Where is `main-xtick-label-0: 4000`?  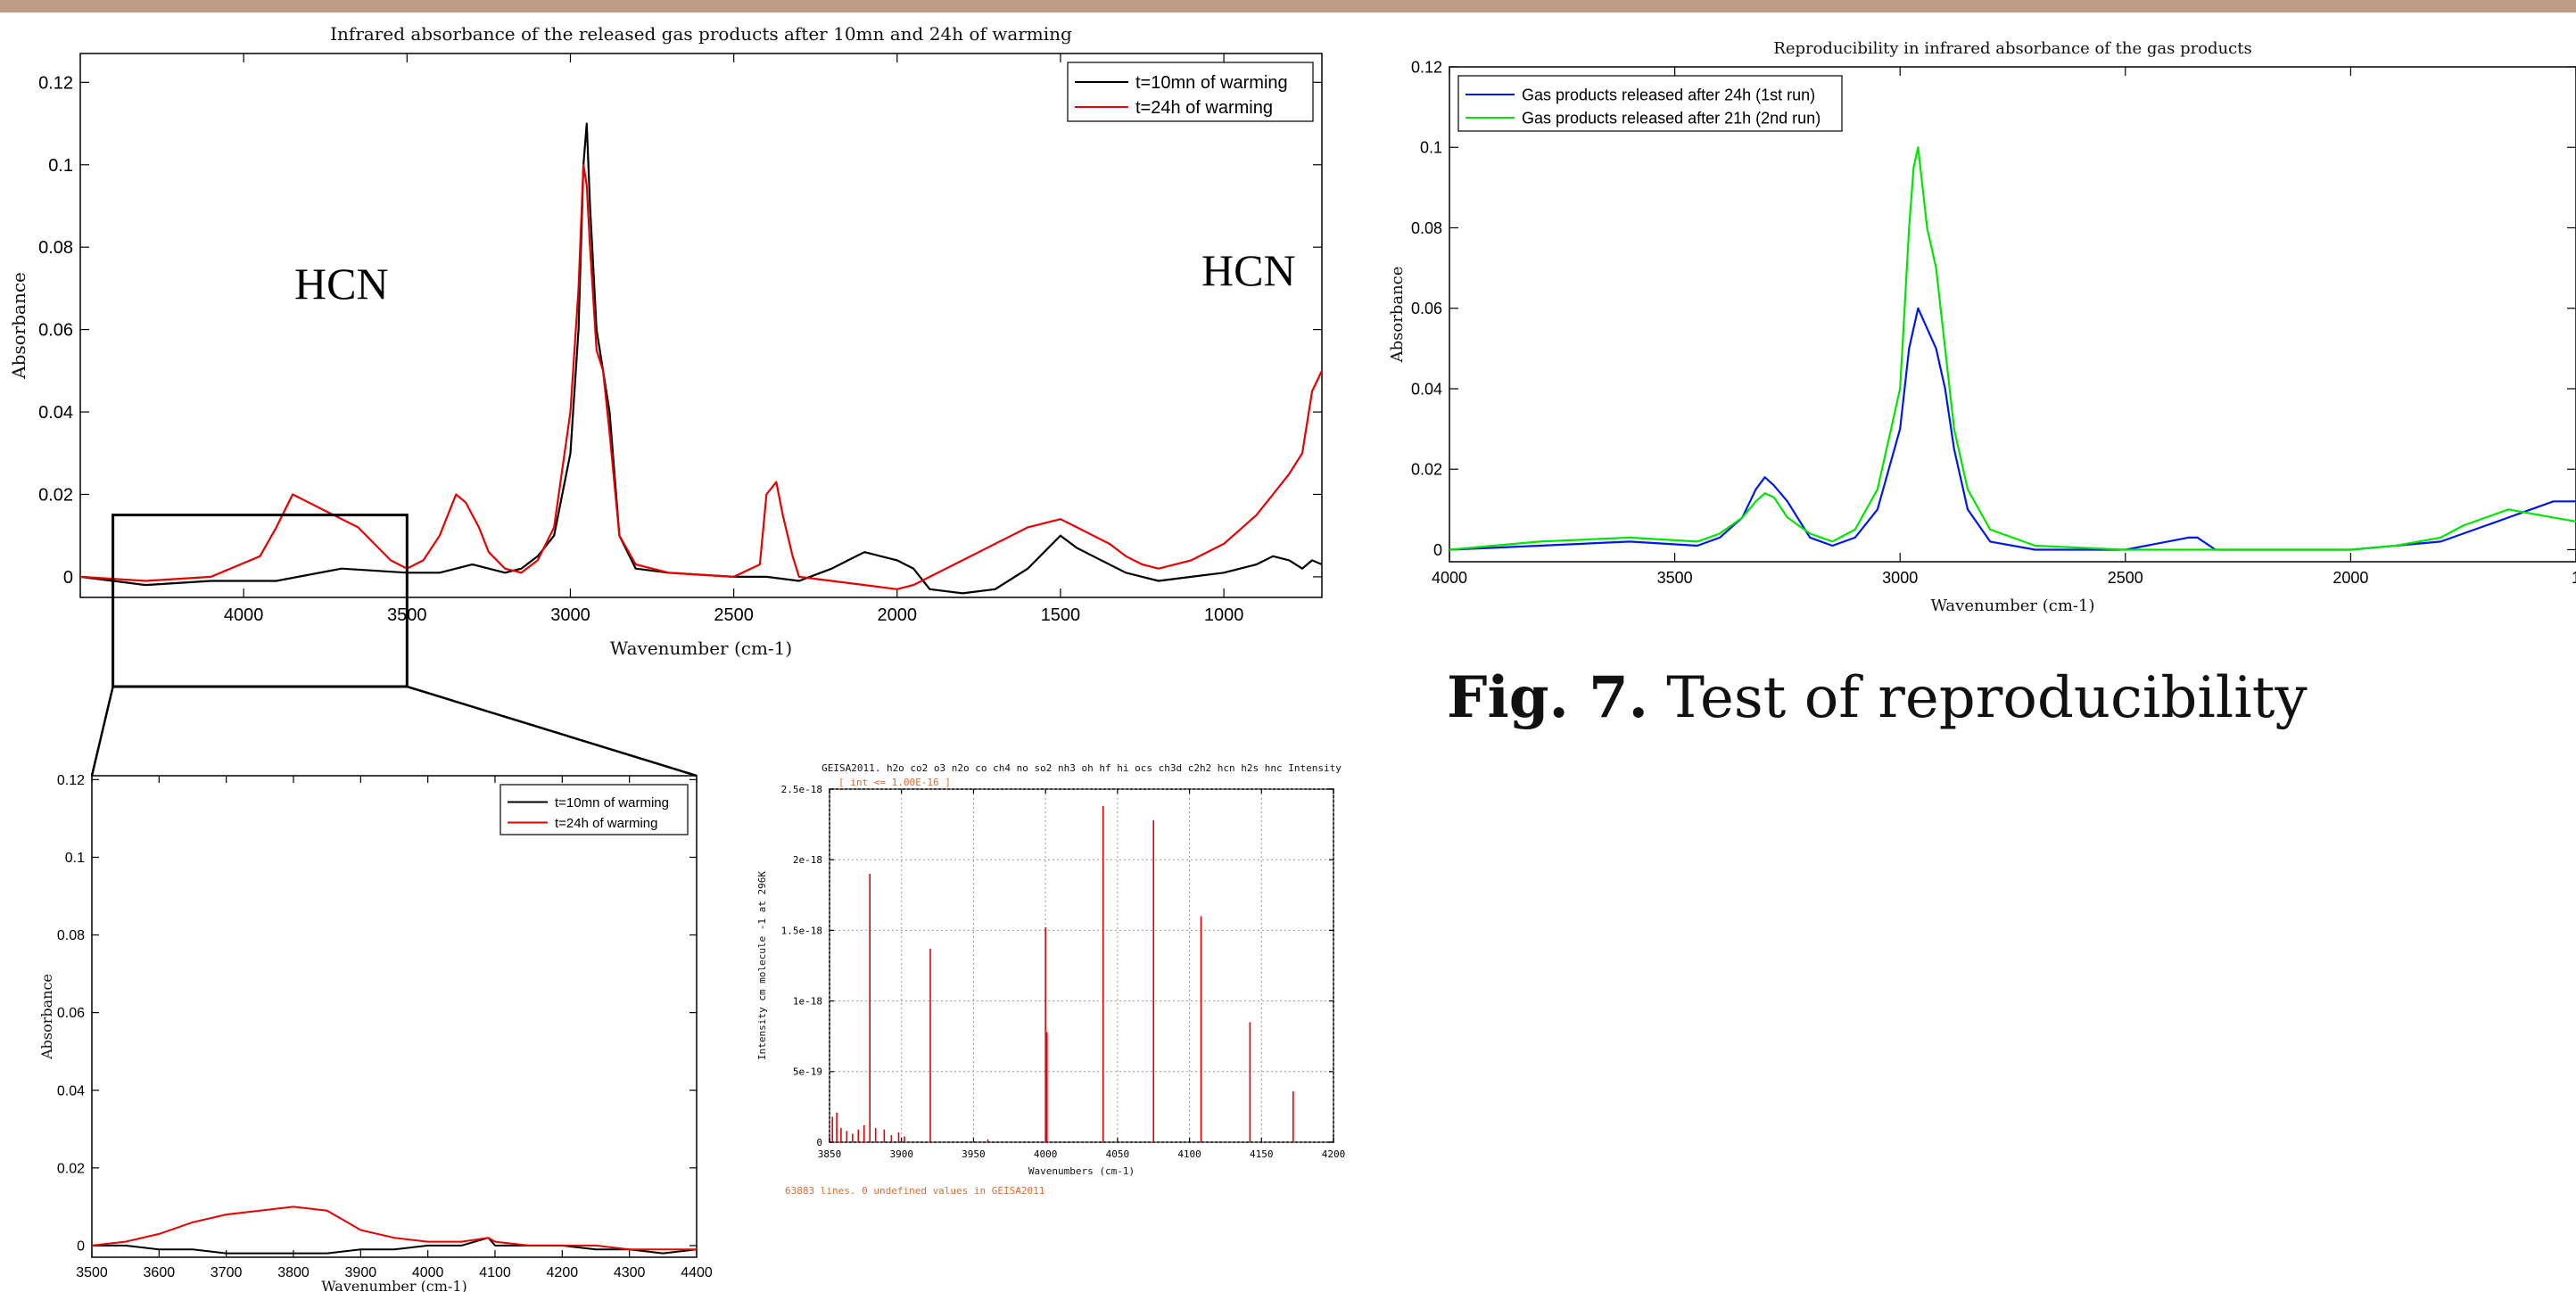
main-xtick-label-0: 4000 is located at coordinates (244, 615).